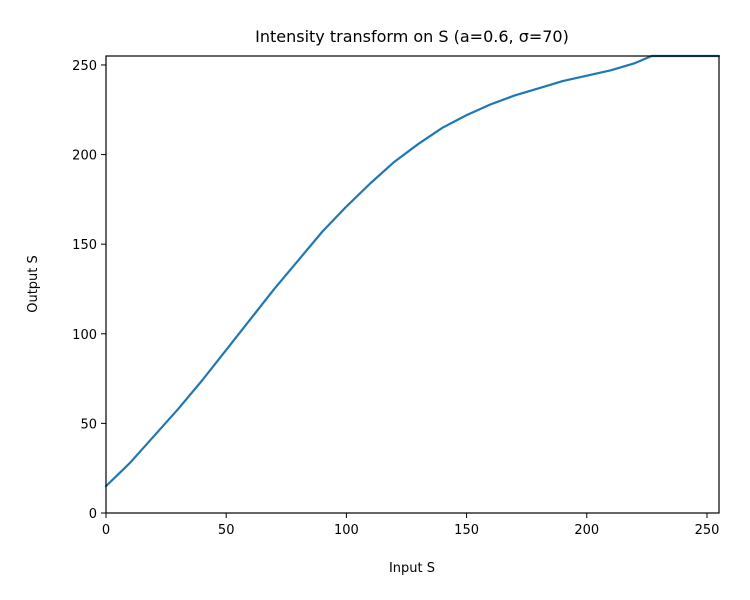 The width and height of the screenshot is (750, 600). I want to click on x-tick-label: 50, so click(226, 530).